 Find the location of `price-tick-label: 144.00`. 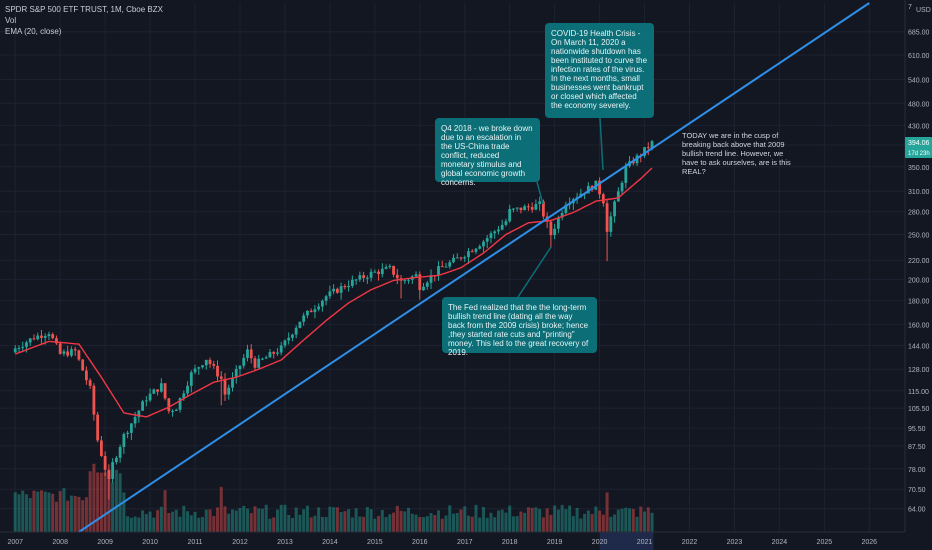

price-tick-label: 144.00 is located at coordinates (919, 347).